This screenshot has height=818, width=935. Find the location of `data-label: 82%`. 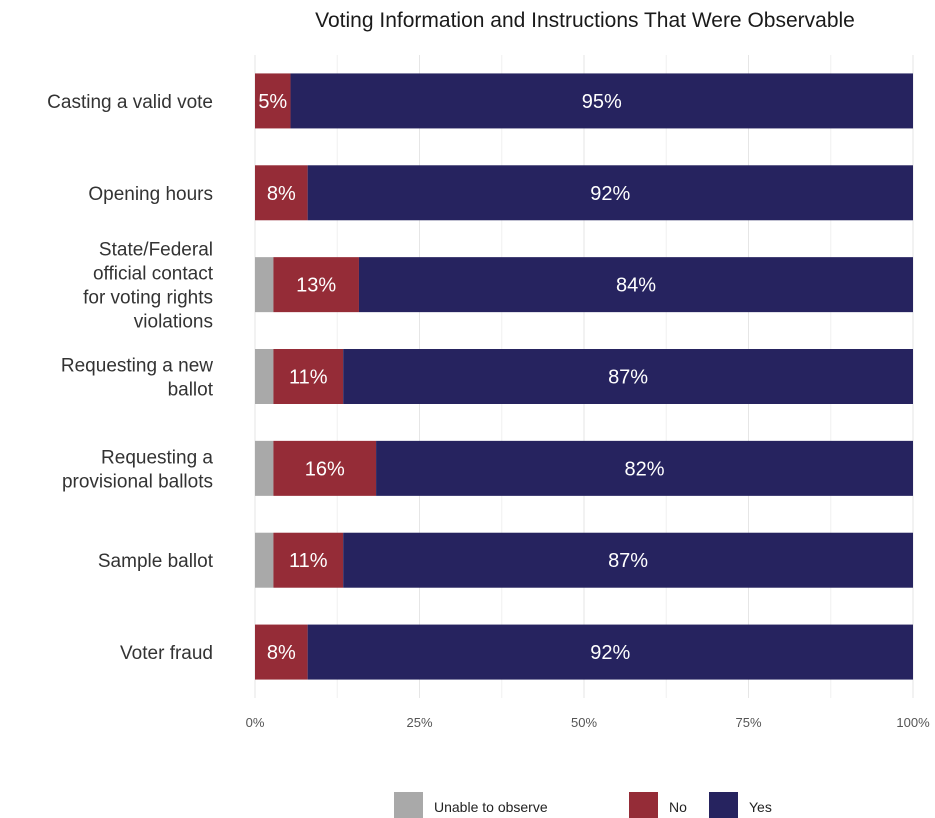

data-label: 82% is located at coordinates (645, 469).